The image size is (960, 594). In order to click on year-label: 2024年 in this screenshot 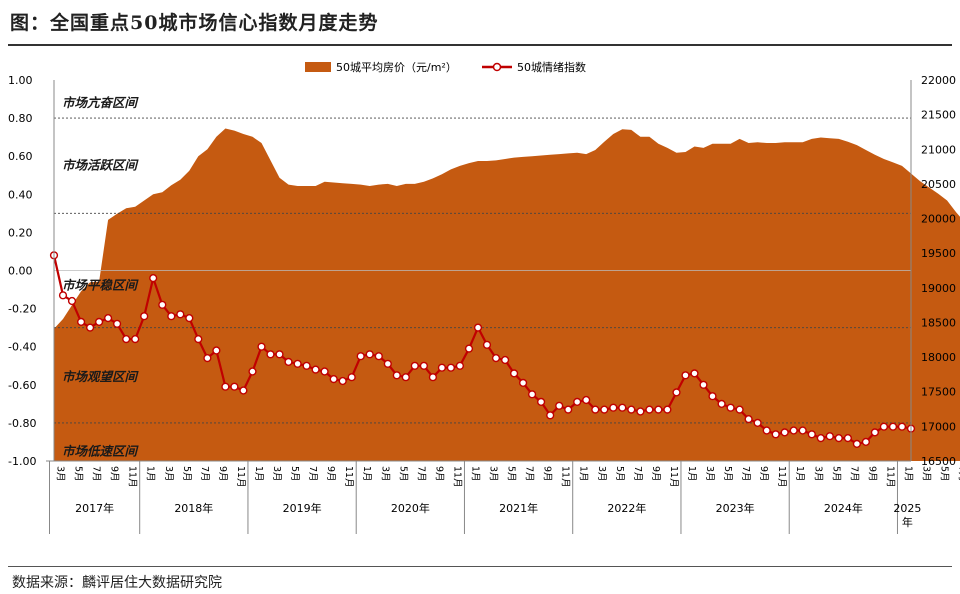, I will do `click(843, 508)`.